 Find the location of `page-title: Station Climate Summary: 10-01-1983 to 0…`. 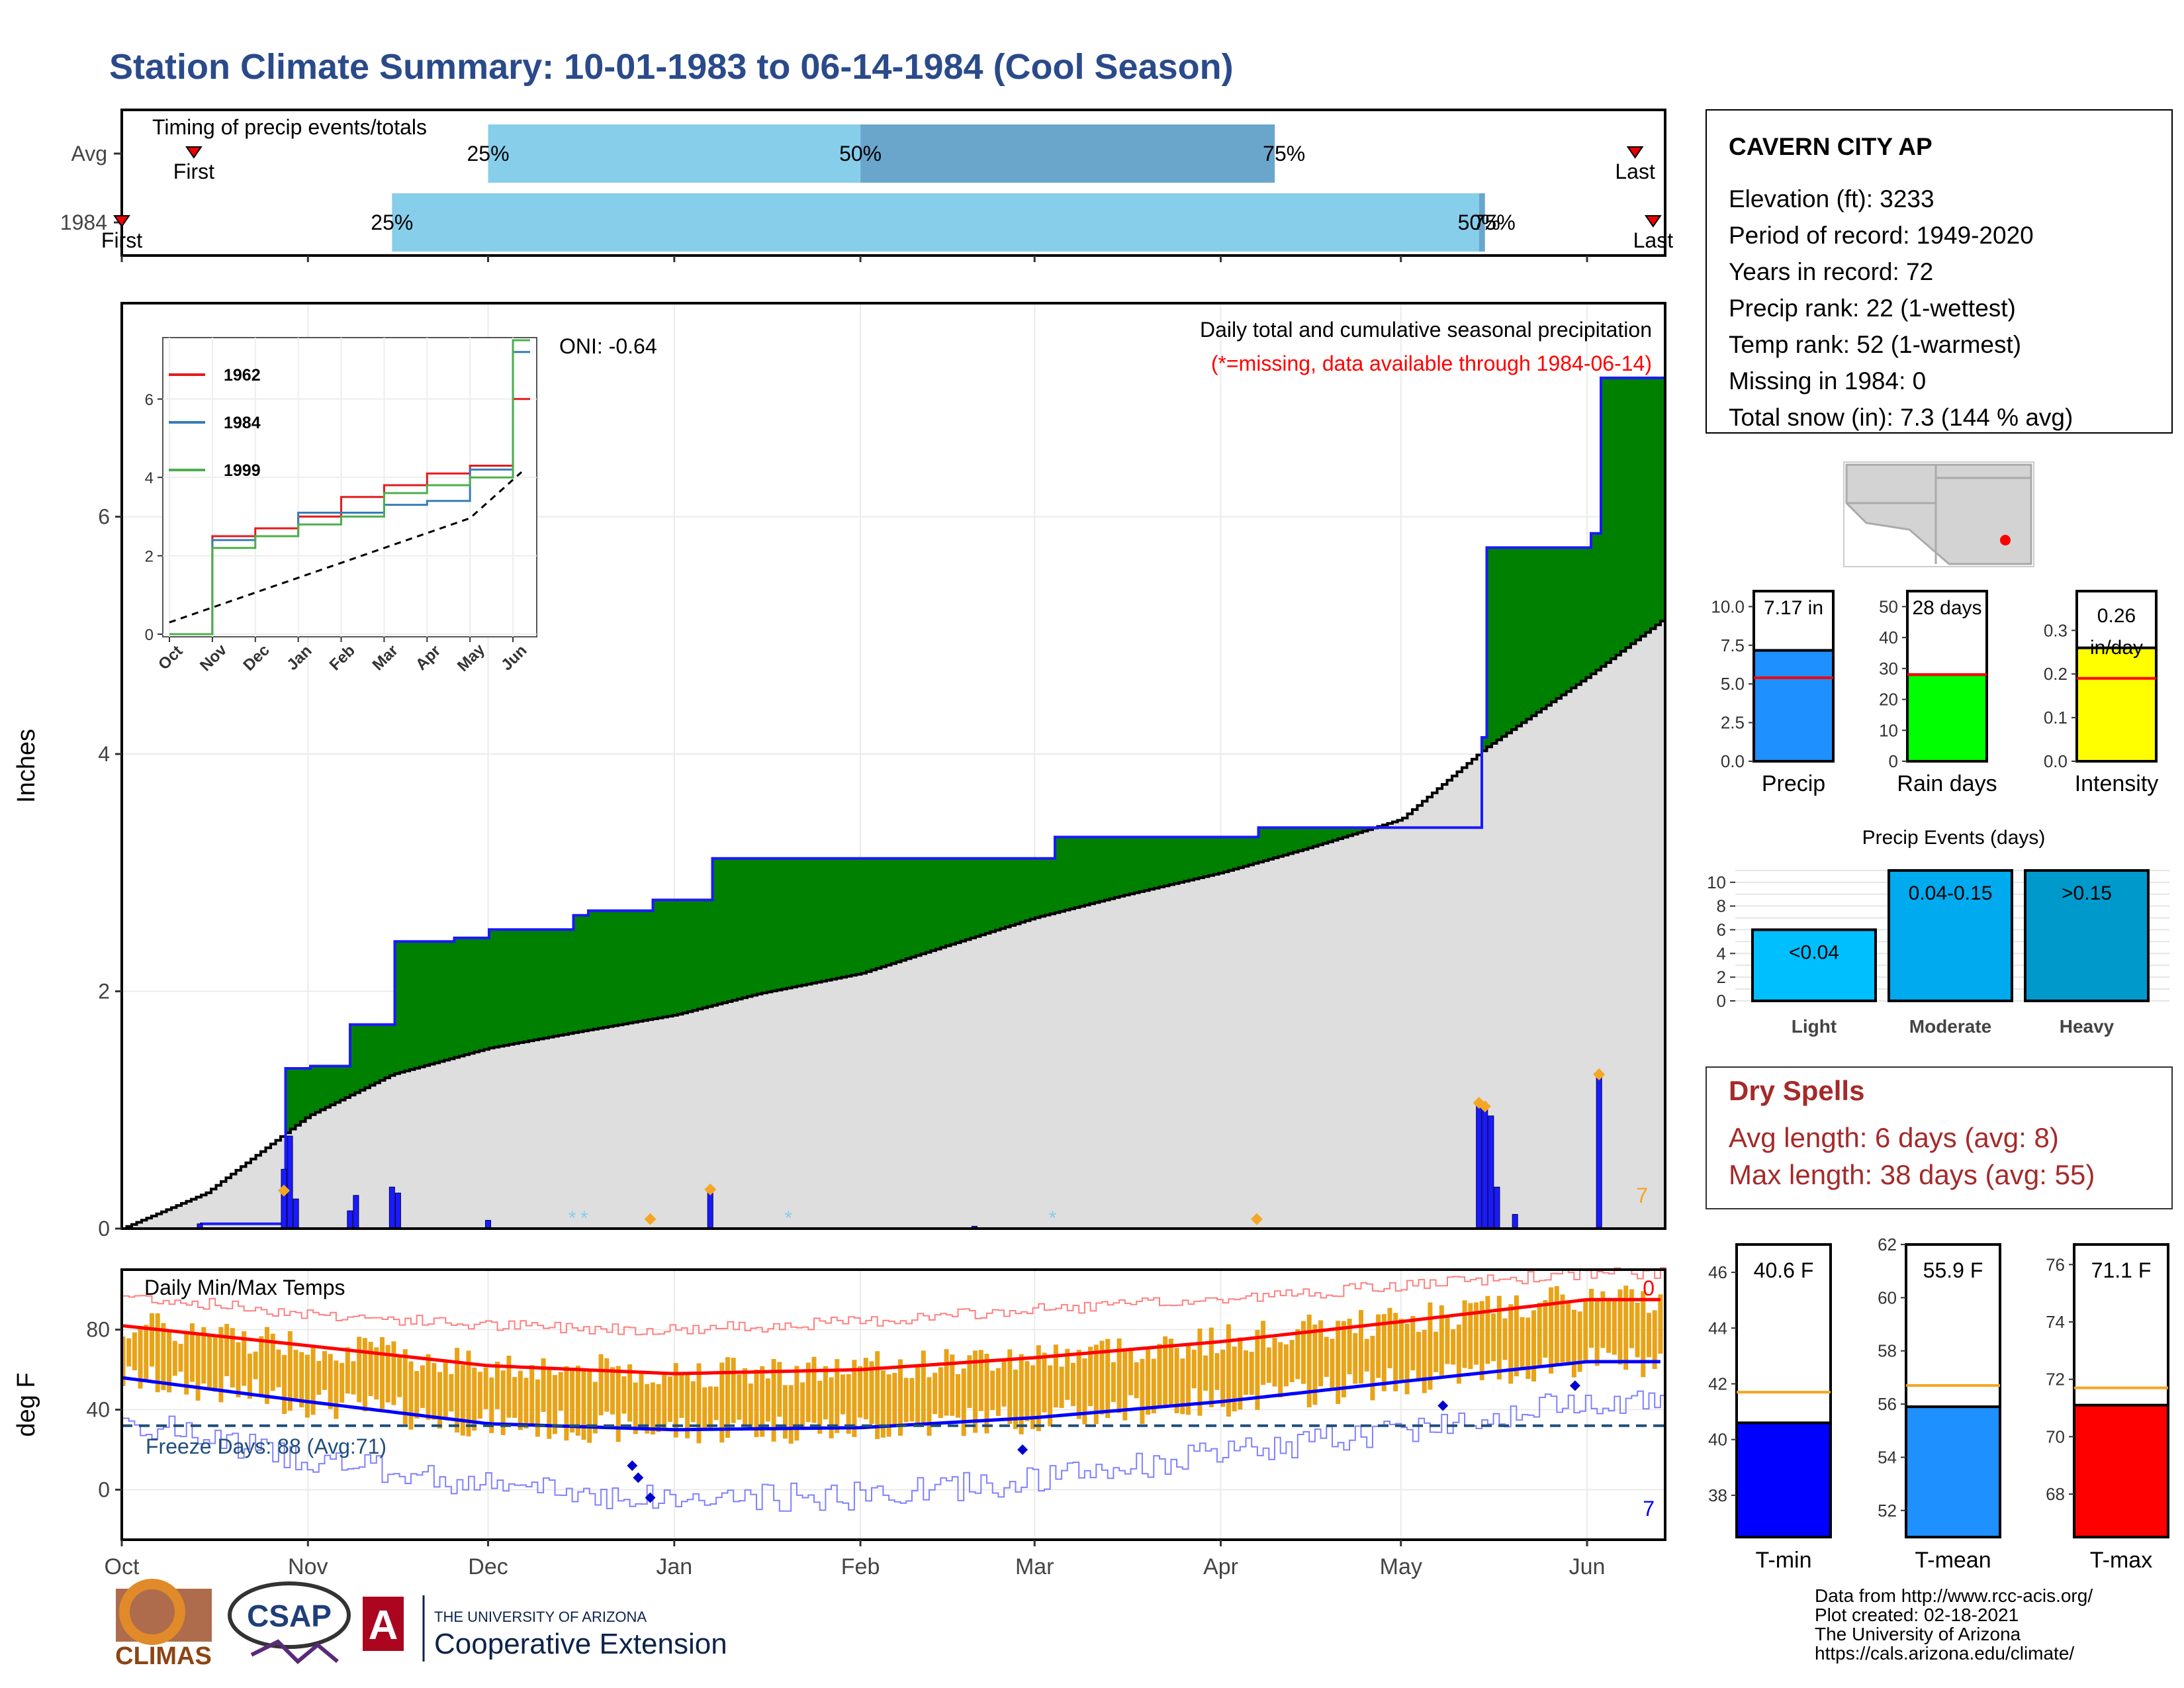

page-title: Station Climate Summary: 10-01-1983 to 0… is located at coordinates (671, 67).